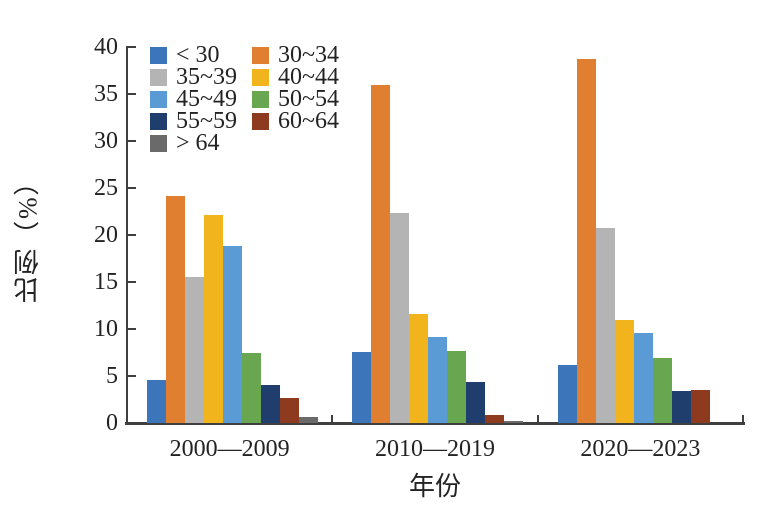 Image resolution: width=765 pixels, height=506 pixels. What do you see at coordinates (106, 141) in the screenshot?
I see `y-tick-label: 30` at bounding box center [106, 141].